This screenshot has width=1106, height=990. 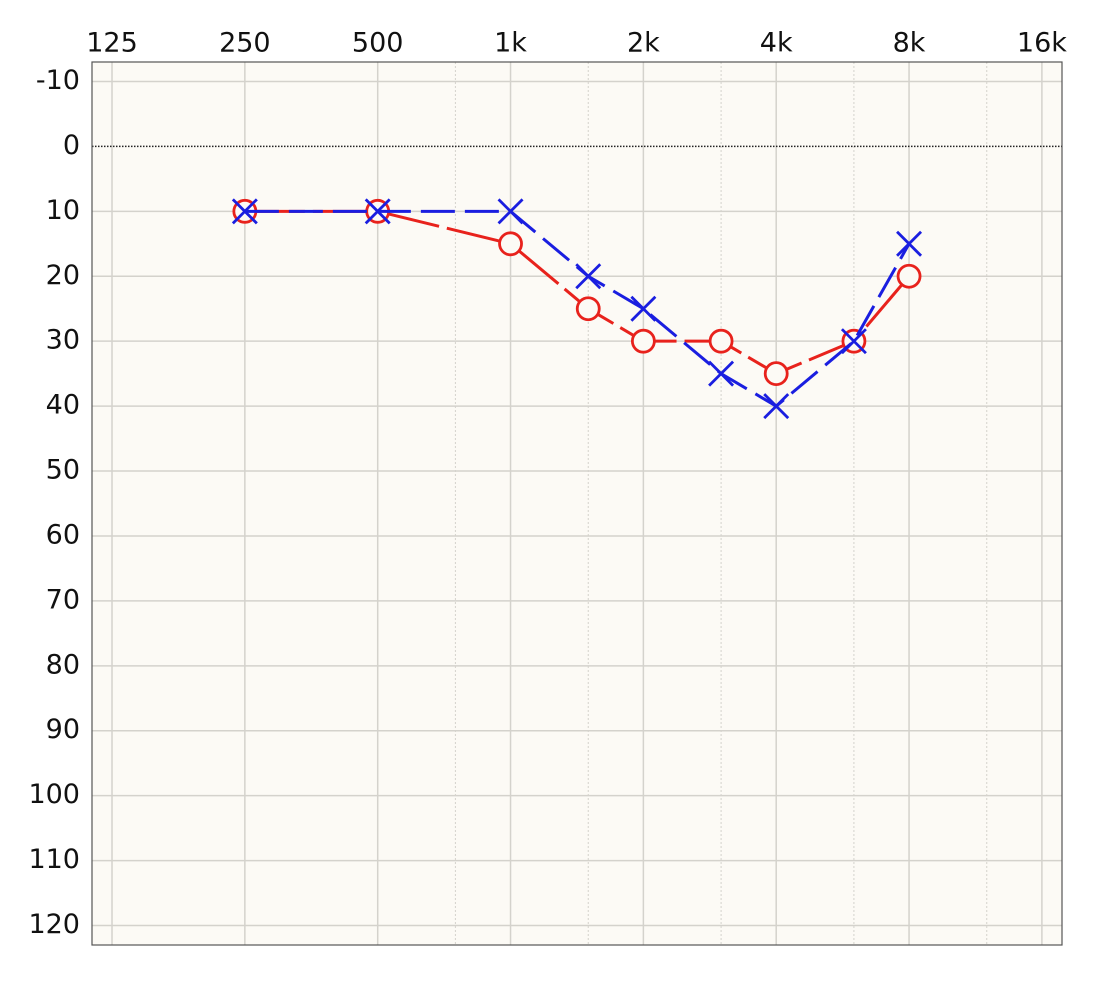 What do you see at coordinates (378, 43) in the screenshot?
I see `x-tick-label: 500` at bounding box center [378, 43].